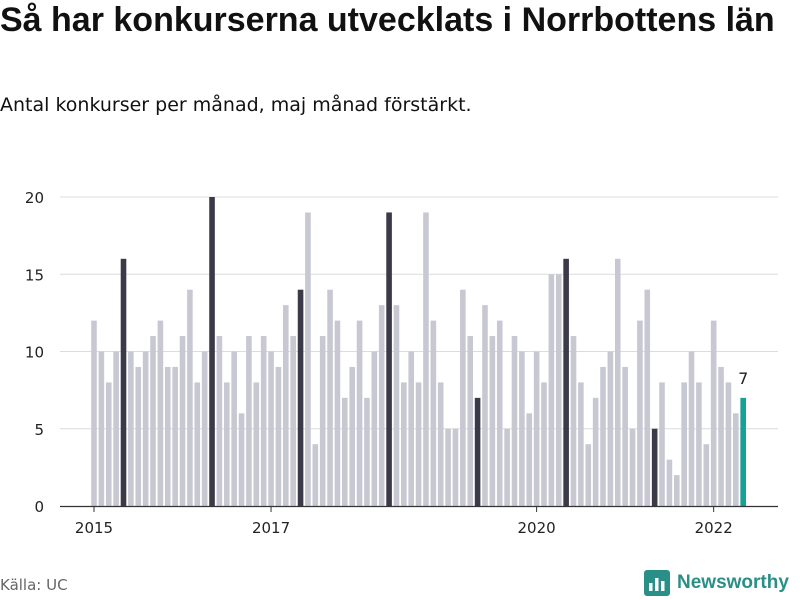  Describe the element at coordinates (39, 430) in the screenshot. I see `y-tick-label: 5` at that location.